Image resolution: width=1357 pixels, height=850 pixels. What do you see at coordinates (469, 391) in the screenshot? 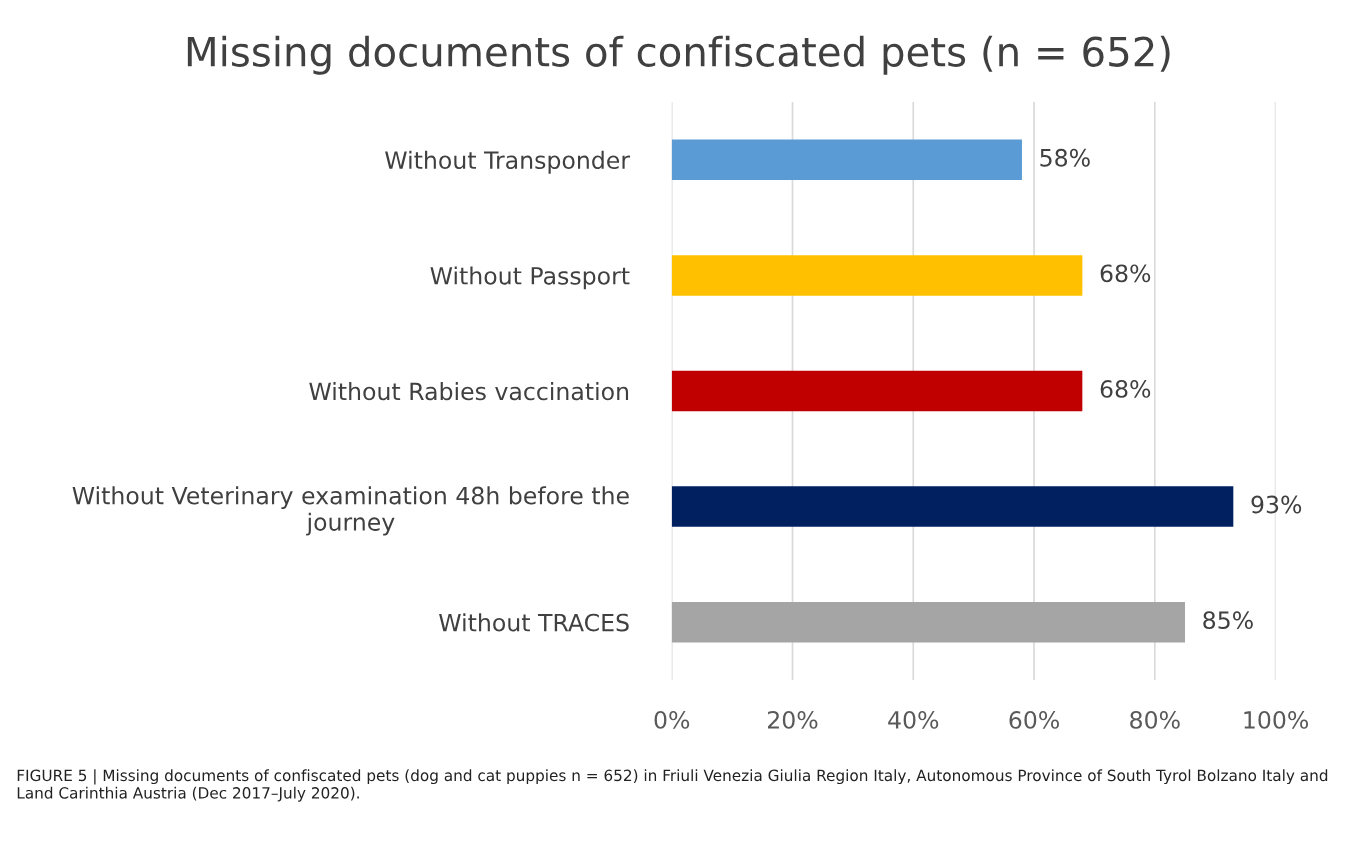
I see `y-tick-label: Without Rabies vaccination` at bounding box center [469, 391].